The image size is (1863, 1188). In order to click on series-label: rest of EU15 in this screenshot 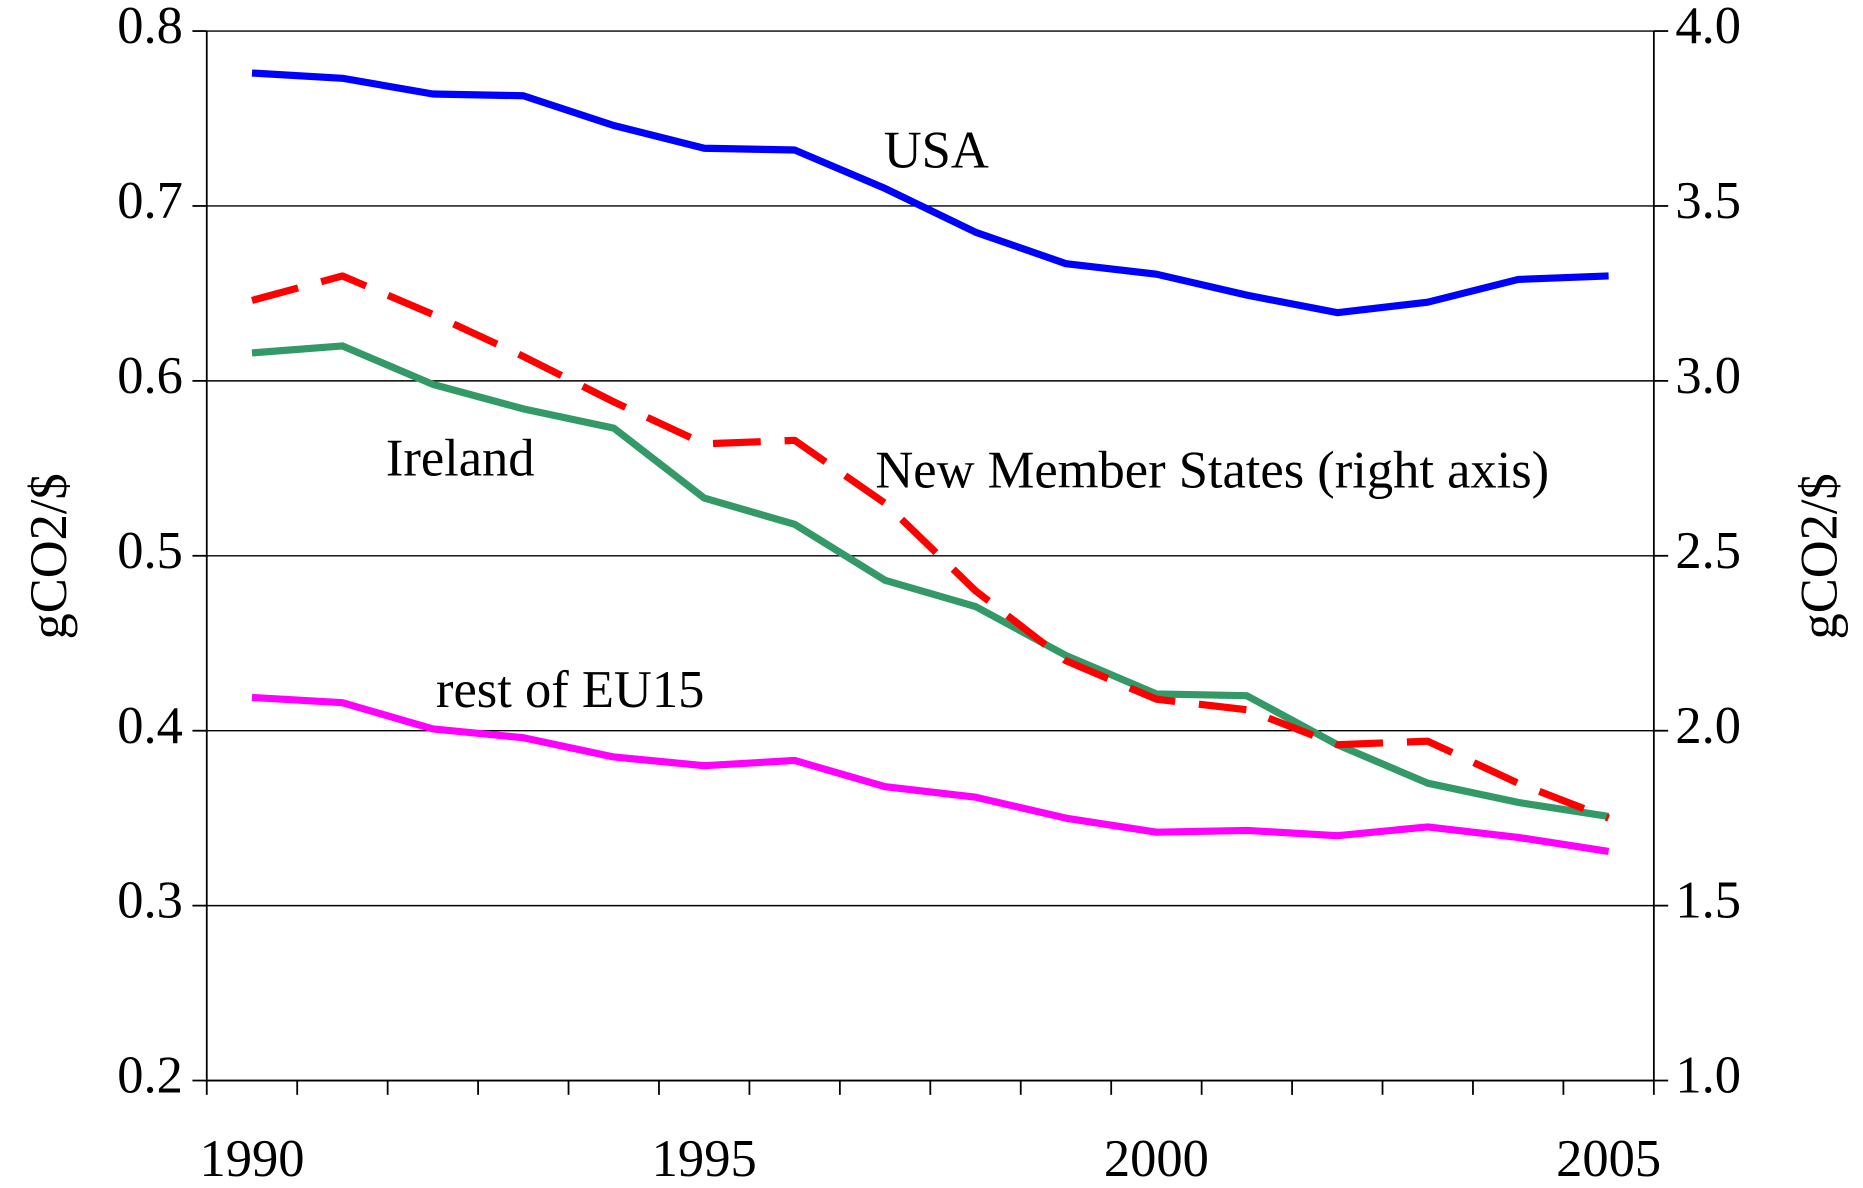, I will do `click(570, 690)`.